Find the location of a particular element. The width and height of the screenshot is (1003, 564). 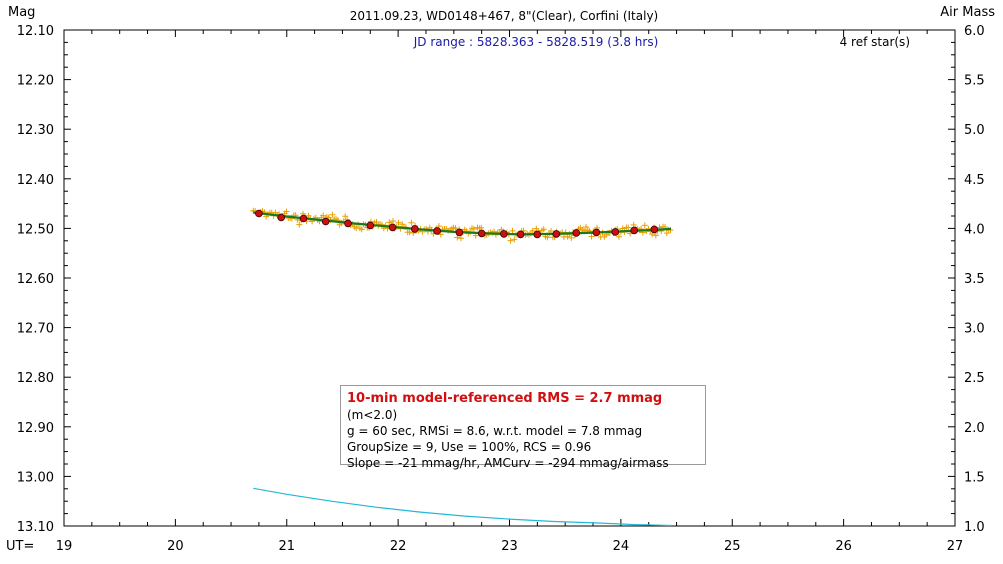

rms-condition: (m<2.0) is located at coordinates (372, 415).